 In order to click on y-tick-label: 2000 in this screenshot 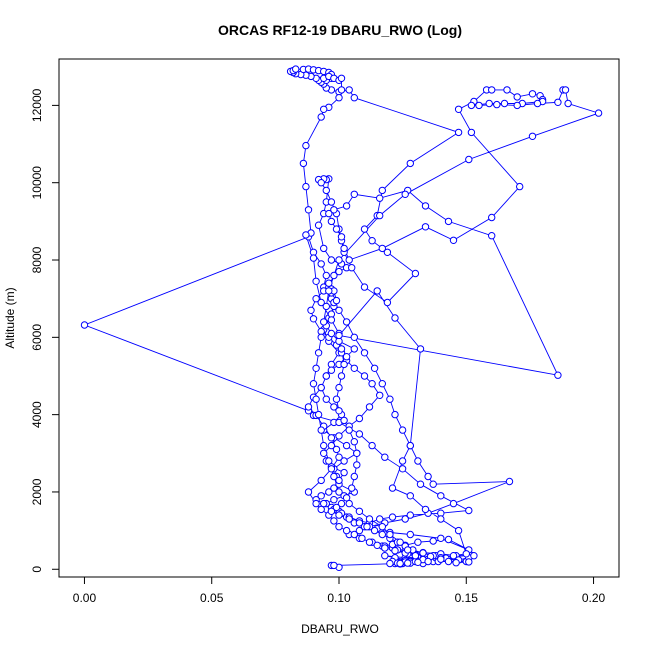, I will do `click(37, 491)`.